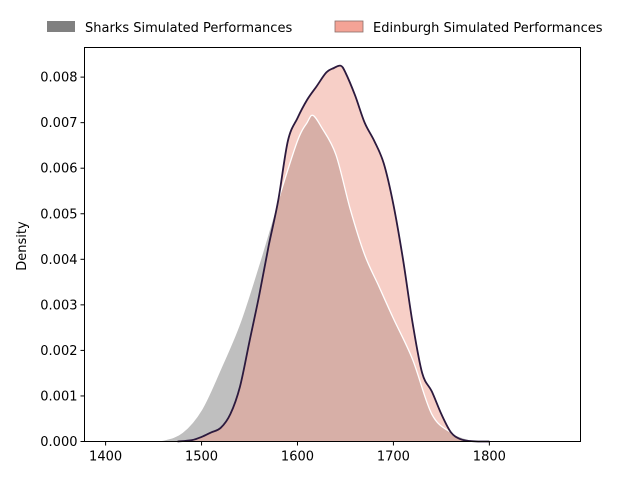 Image resolution: width=640 pixels, height=480 pixels. I want to click on legend-label-edinburgh: Edinburgh Simulated Performances, so click(488, 28).